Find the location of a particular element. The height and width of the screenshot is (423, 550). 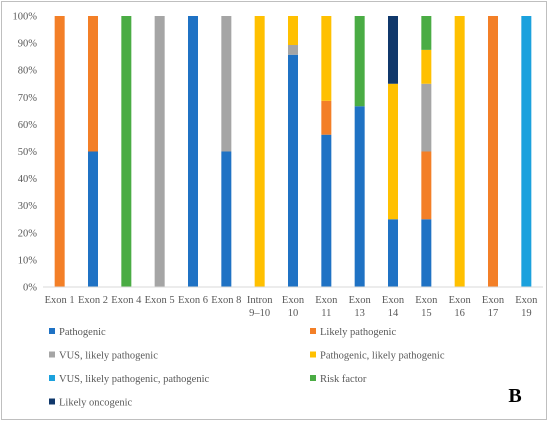

x-tick-label: 14 is located at coordinates (393, 313).